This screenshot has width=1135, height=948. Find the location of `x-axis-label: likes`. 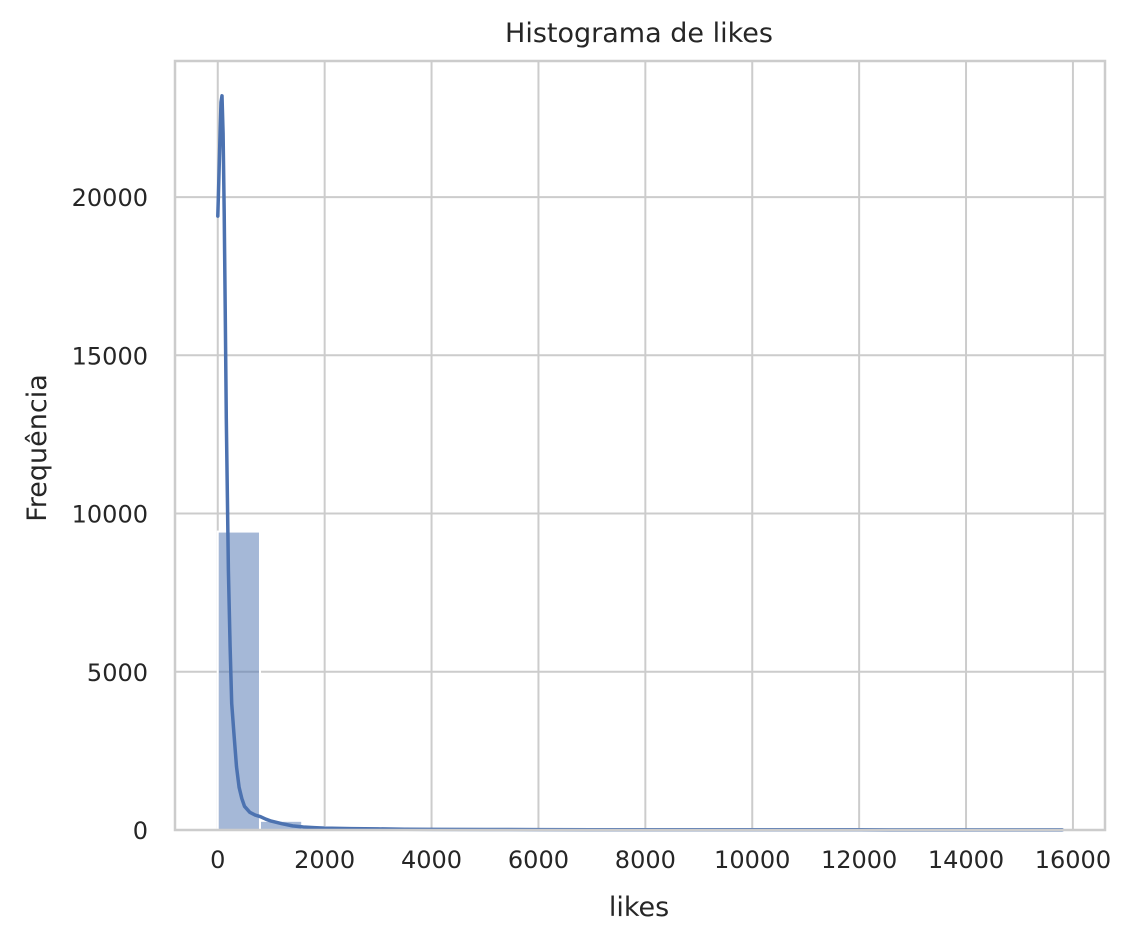

x-axis-label: likes is located at coordinates (639, 907).